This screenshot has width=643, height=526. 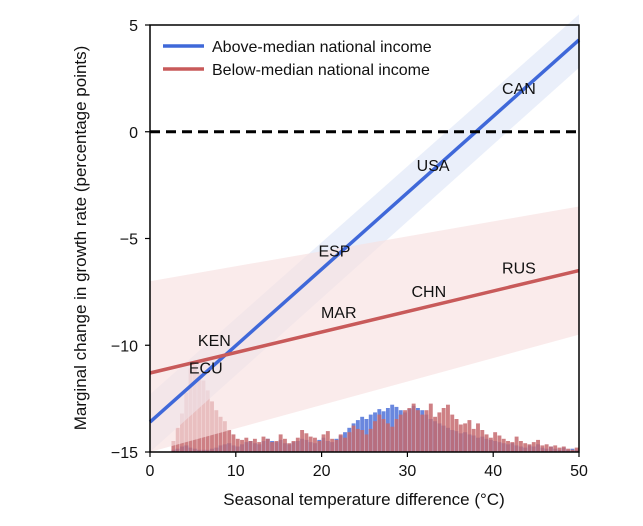 I want to click on x-tick-label: 30, so click(x=408, y=471).